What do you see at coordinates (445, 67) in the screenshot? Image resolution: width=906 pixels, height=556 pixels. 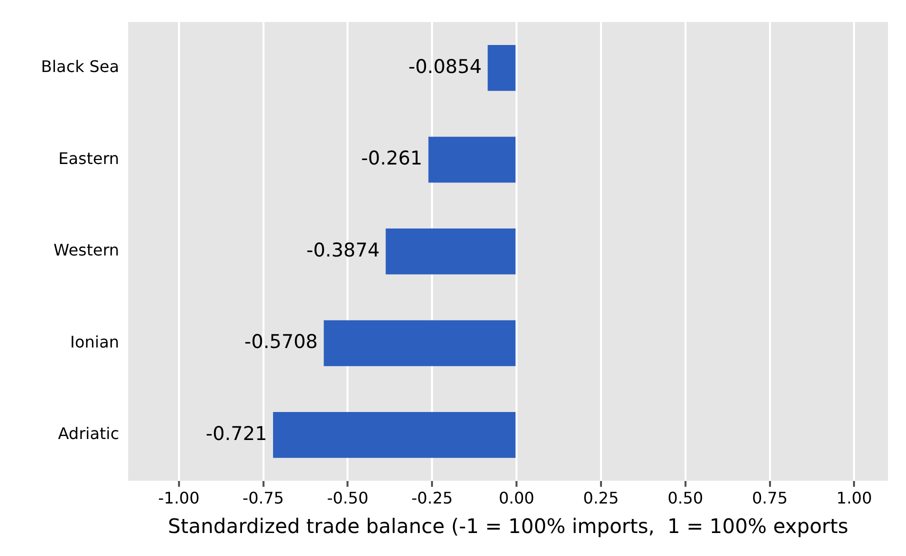 I see `data-label: -0.0854` at bounding box center [445, 67].